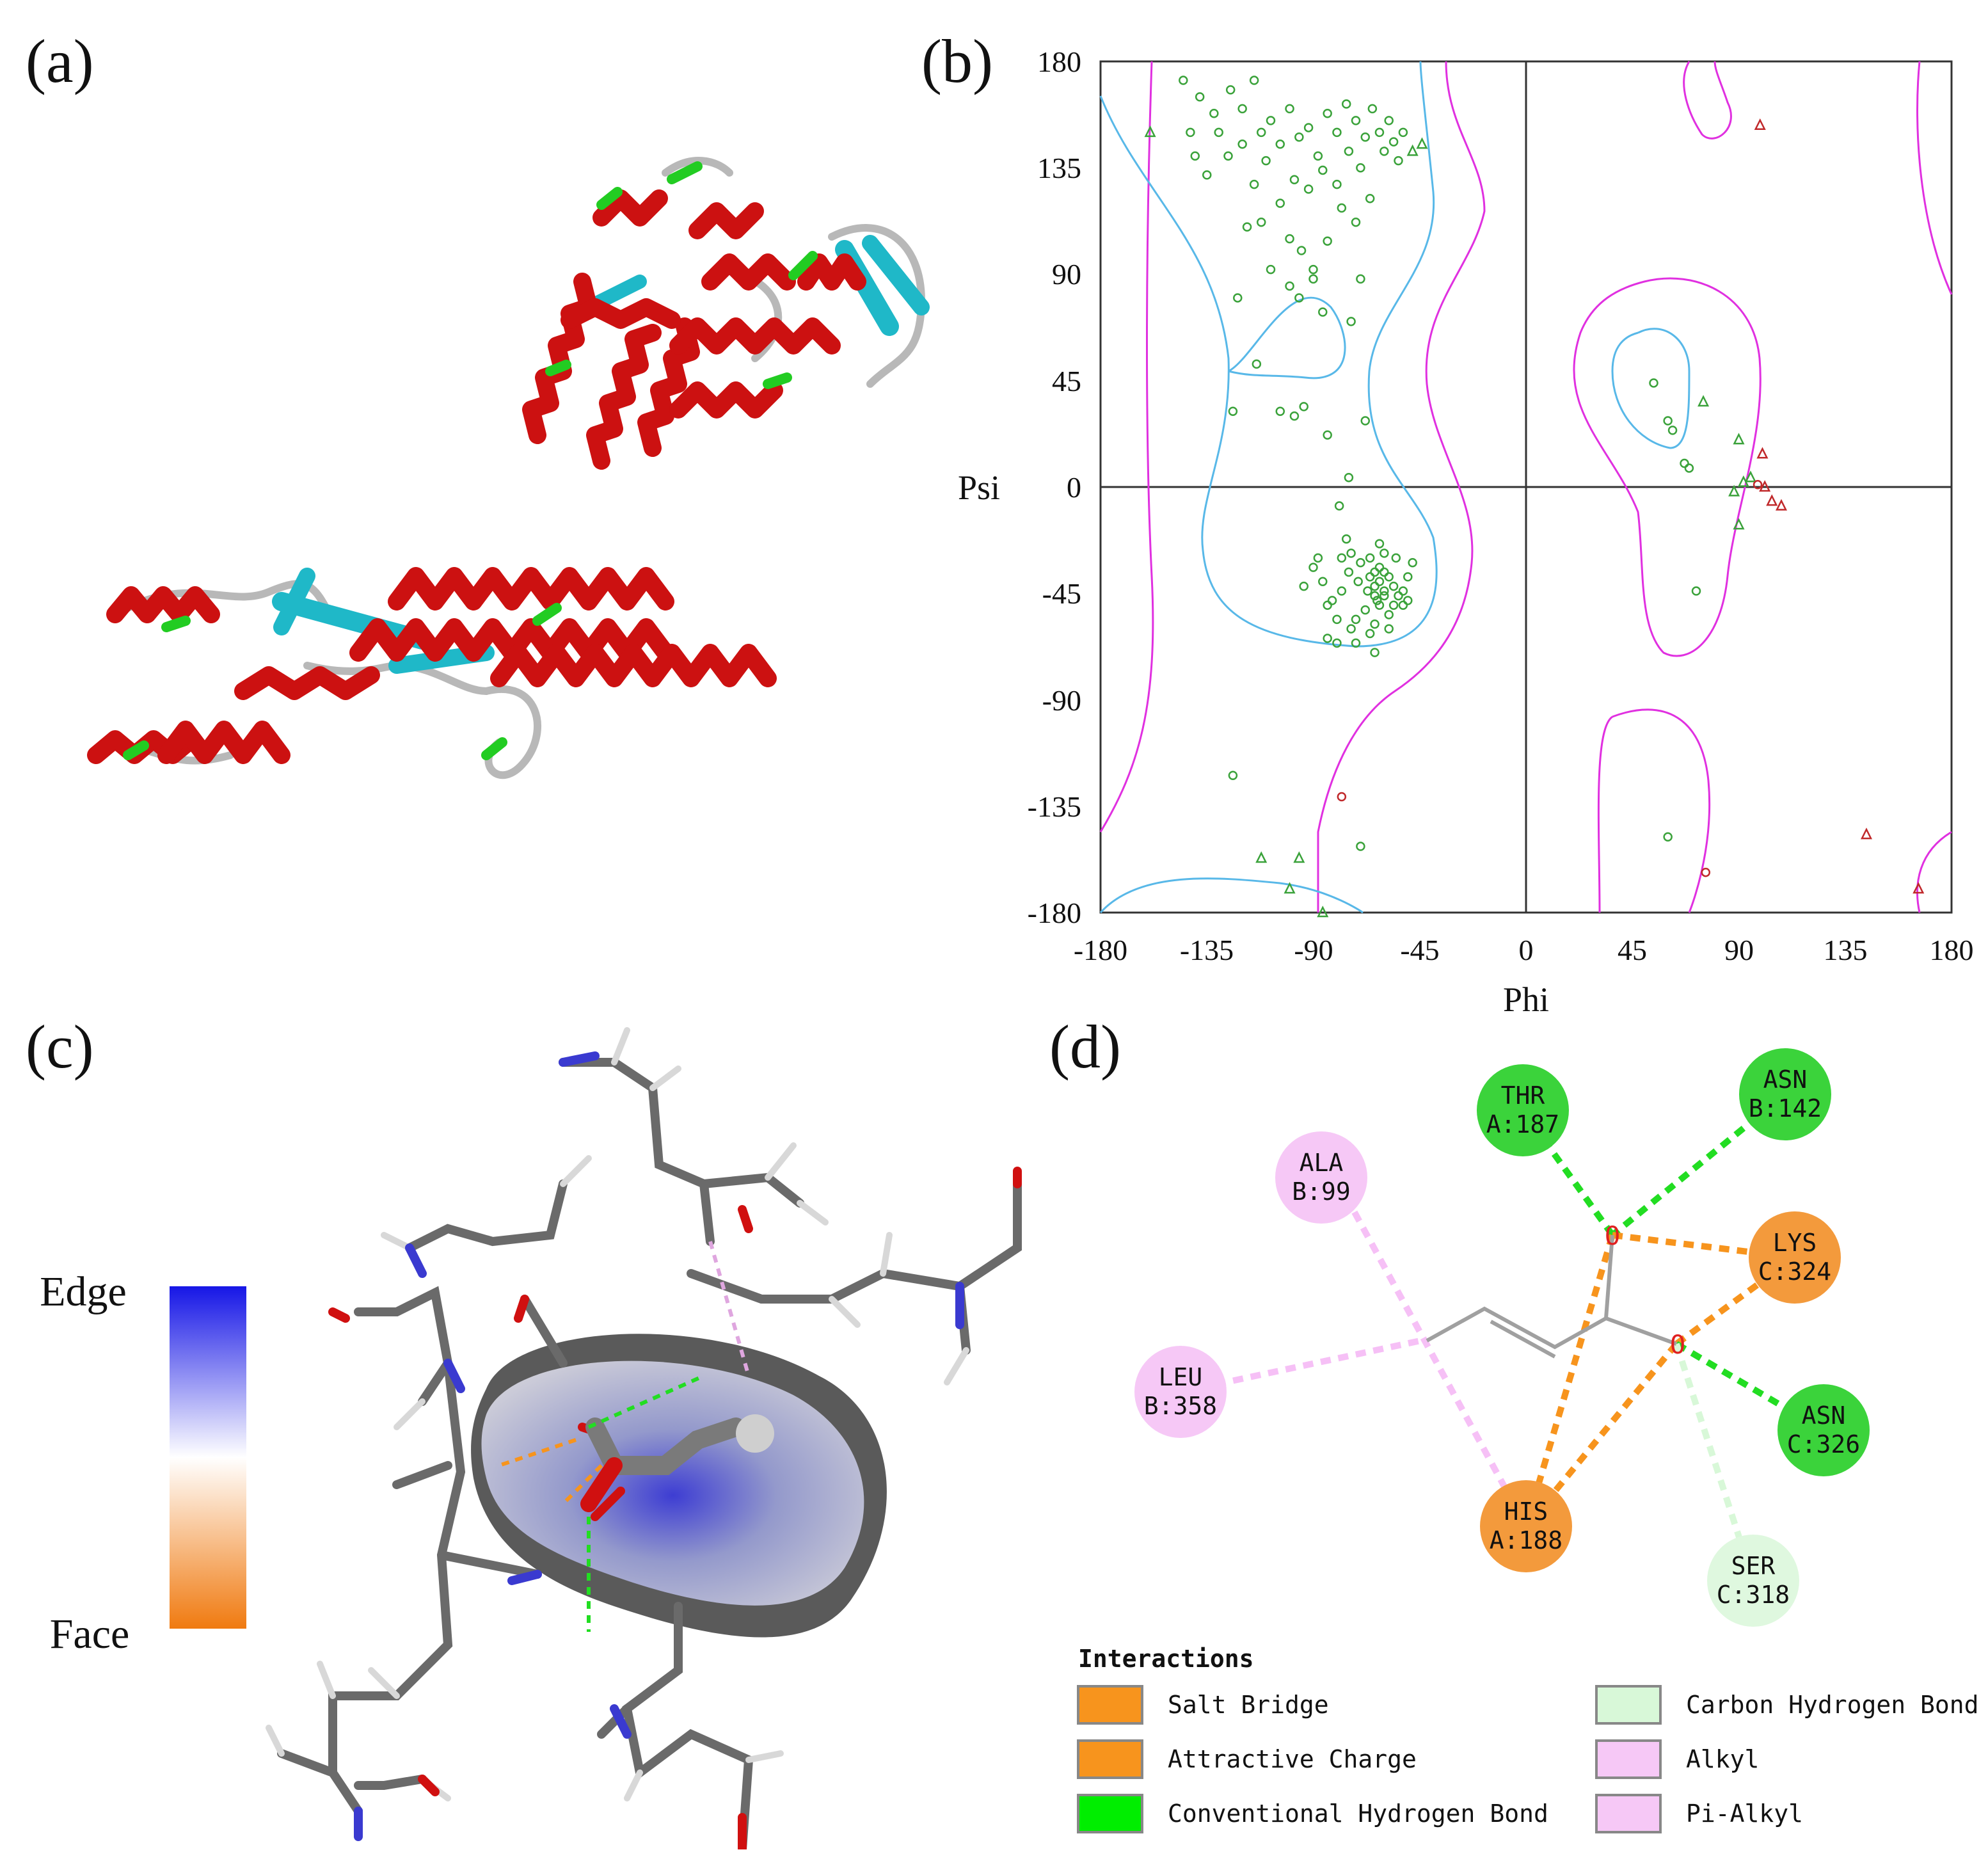 This screenshot has width=1988, height=1852. I want to click on protein-ribbon-structure, so click(509, 468).